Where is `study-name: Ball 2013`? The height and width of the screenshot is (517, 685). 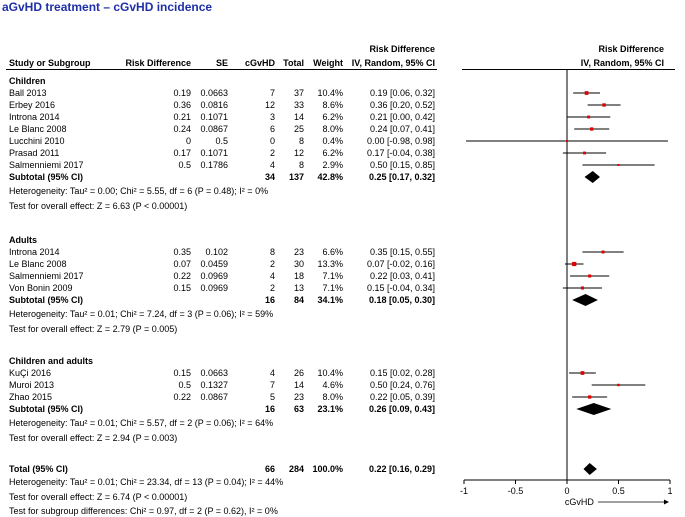
study-name: Ball 2013 is located at coordinates (28, 93).